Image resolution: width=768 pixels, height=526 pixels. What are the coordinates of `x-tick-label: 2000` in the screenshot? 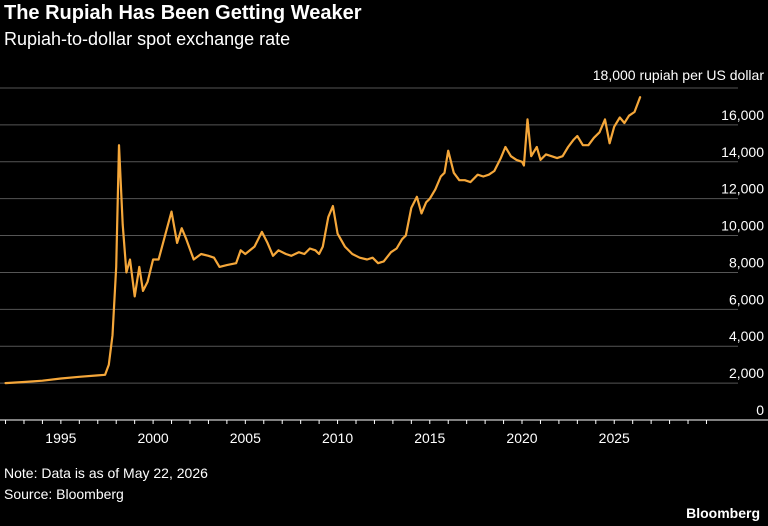 It's located at (153, 438).